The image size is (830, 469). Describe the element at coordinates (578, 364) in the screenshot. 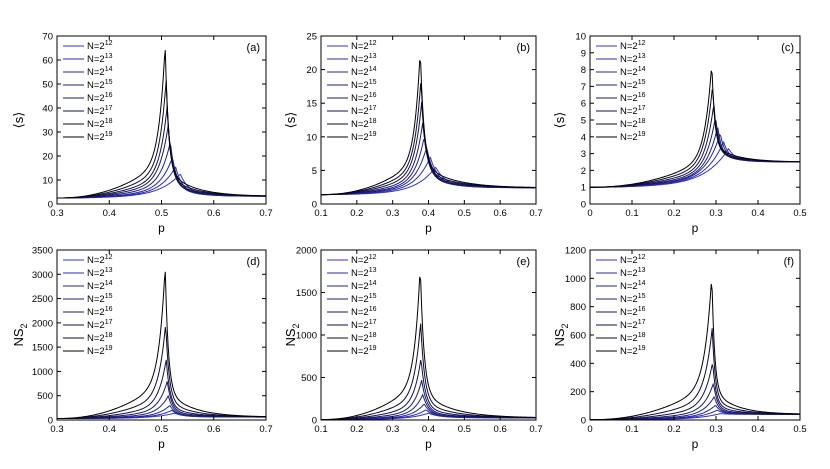

I see `y-tick-label: 400` at that location.